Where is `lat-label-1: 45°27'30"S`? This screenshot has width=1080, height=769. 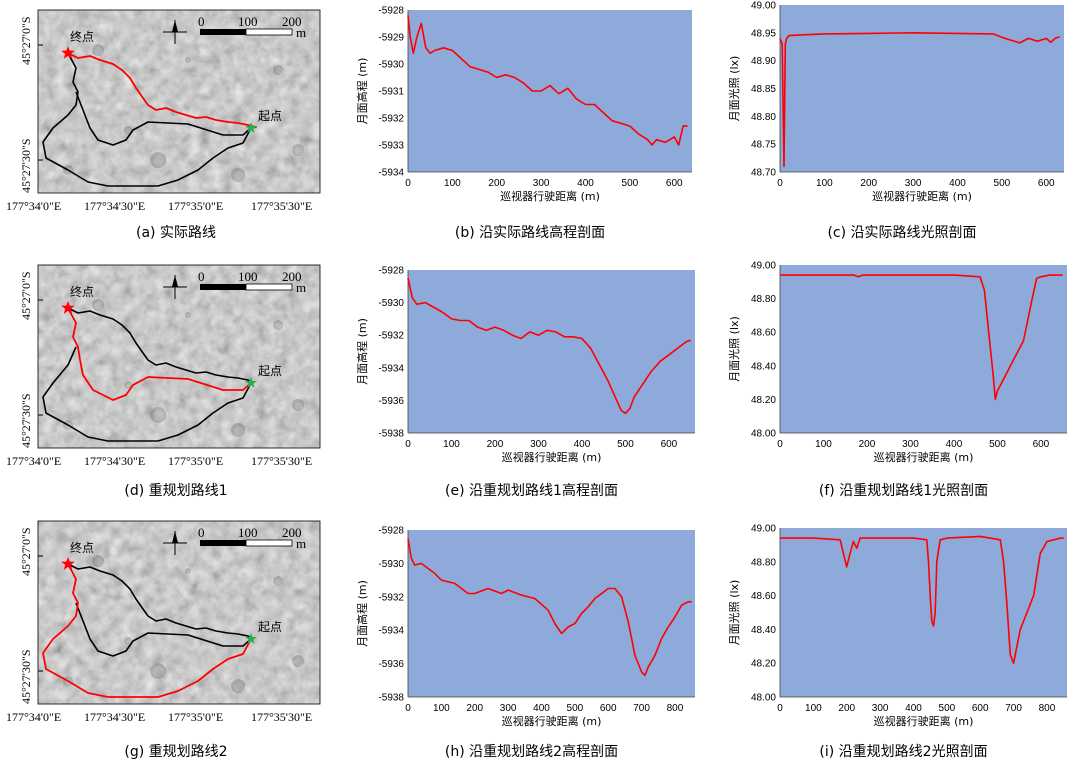 lat-label-1: 45°27'30"S is located at coordinates (26, 420).